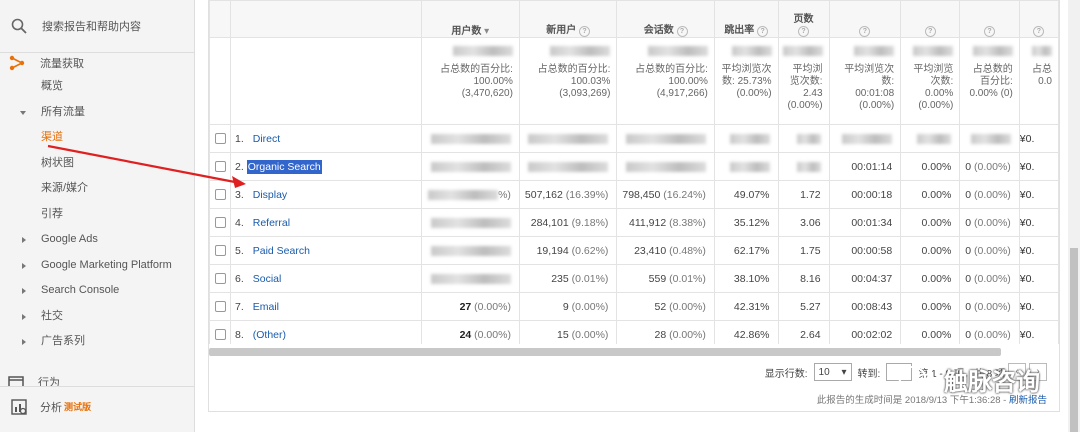  Describe the element at coordinates (1038, 372) in the screenshot. I see `next-page-button: ›` at that location.